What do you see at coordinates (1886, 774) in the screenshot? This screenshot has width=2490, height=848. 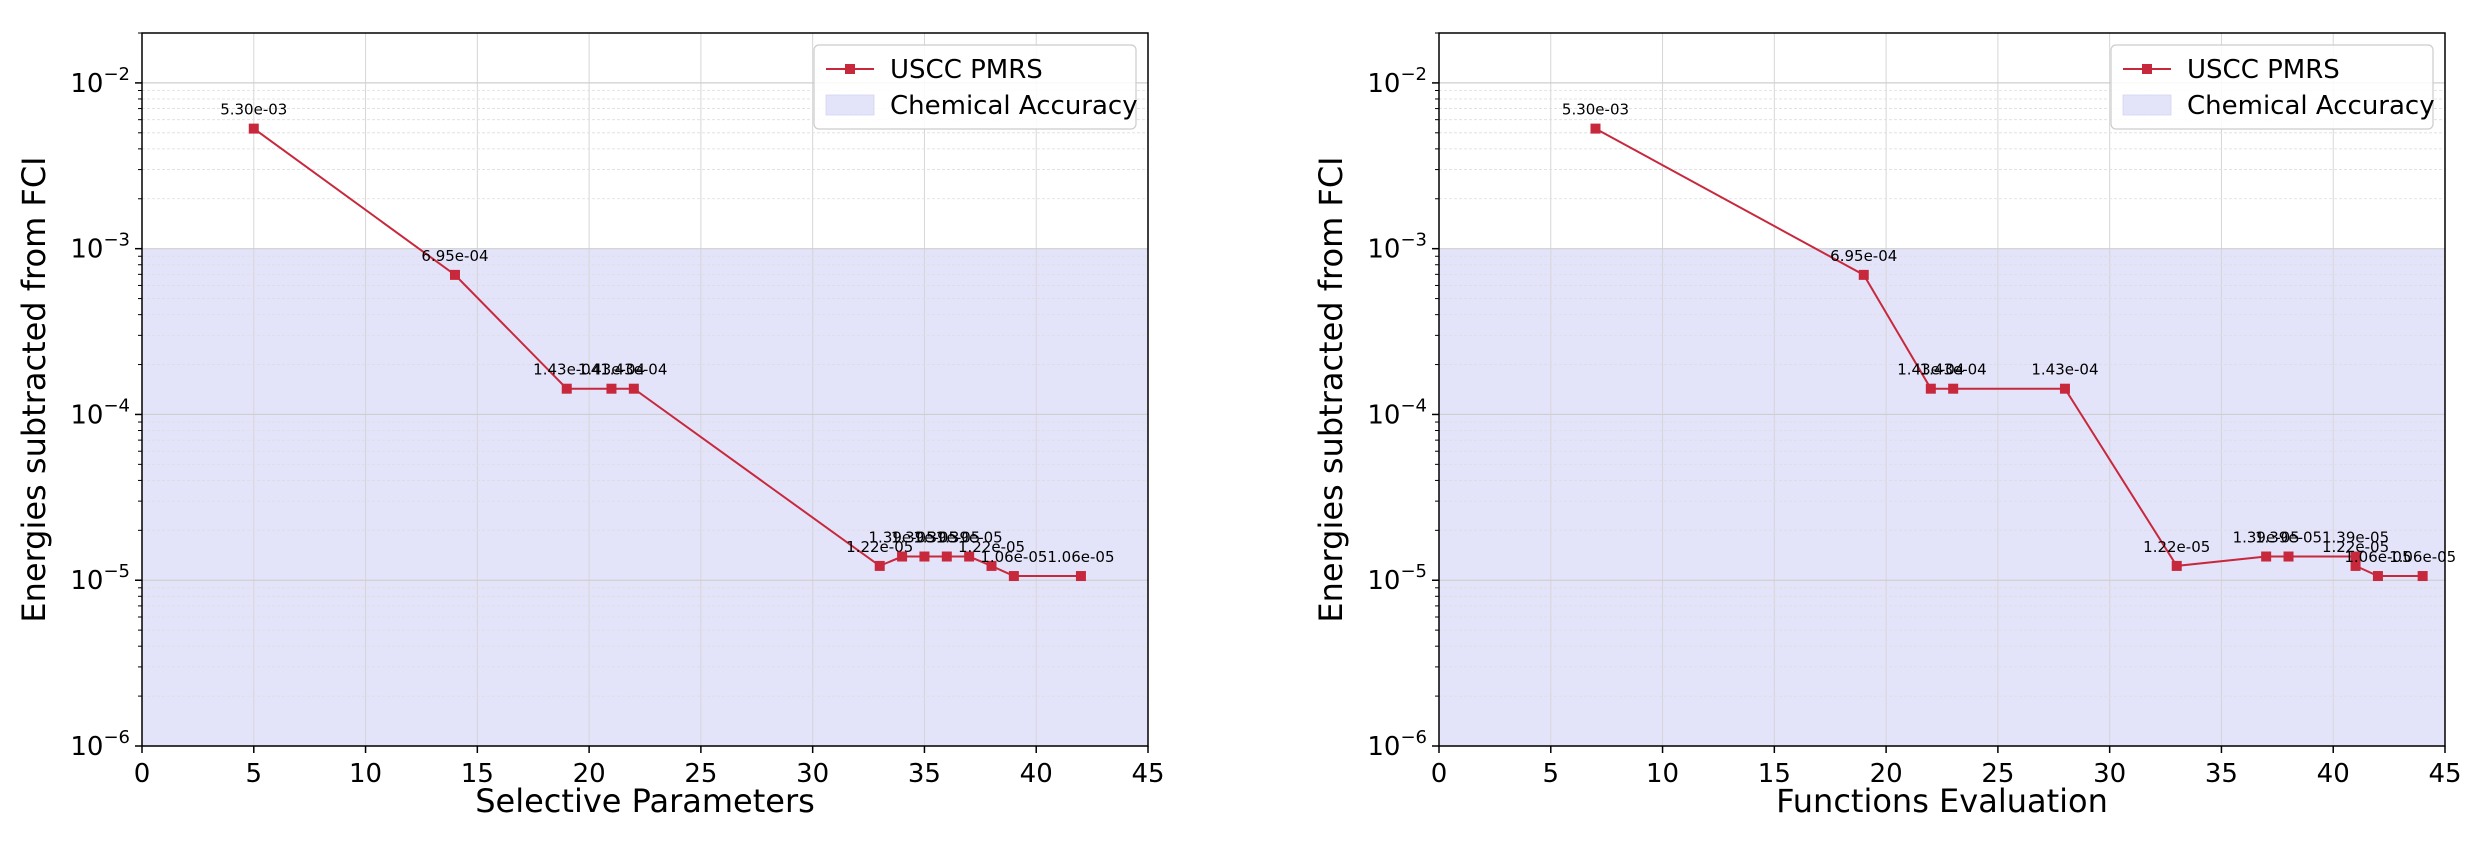 I see `x-tick-label: 20` at bounding box center [1886, 774].